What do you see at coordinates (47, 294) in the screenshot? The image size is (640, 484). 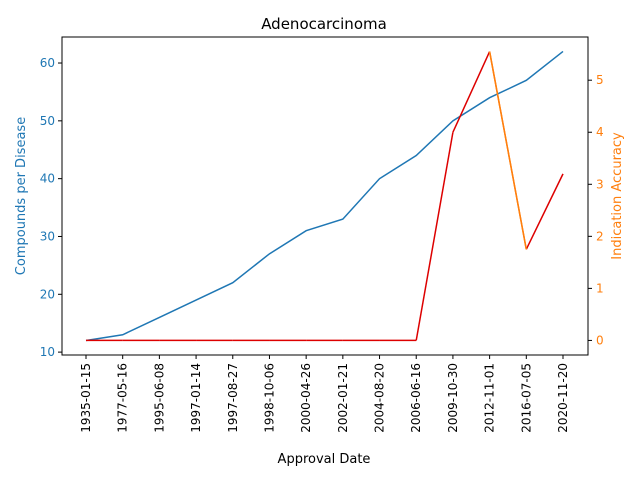 I see `left-y-tick-label: 20` at bounding box center [47, 294].